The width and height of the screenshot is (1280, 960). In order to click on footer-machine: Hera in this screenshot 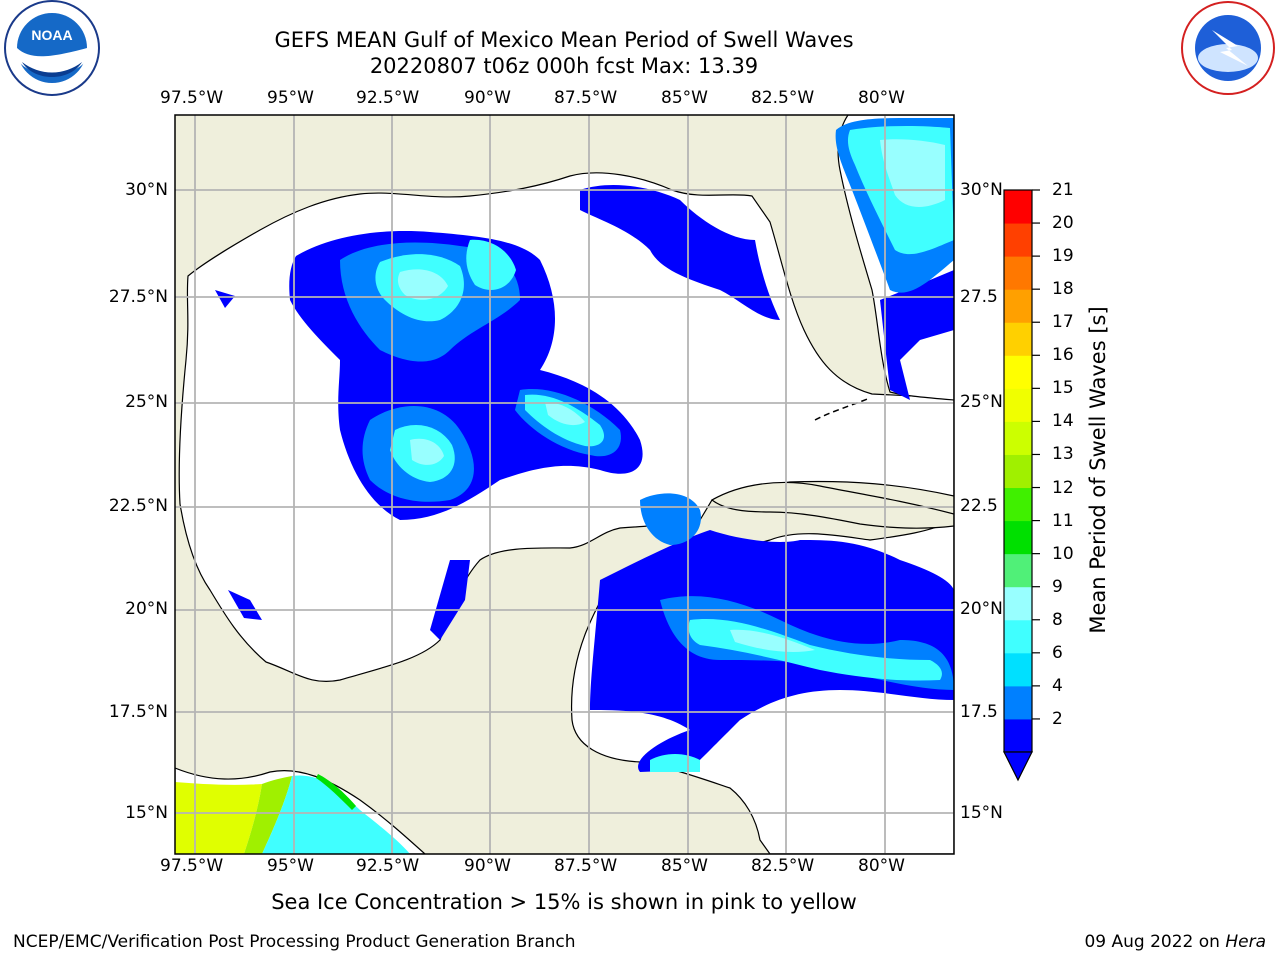, I will do `click(1245, 942)`.